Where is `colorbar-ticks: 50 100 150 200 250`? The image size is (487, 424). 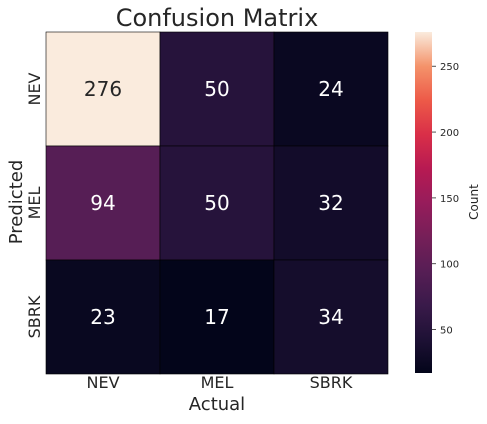 colorbar-ticks: 50 100 150 200 250 is located at coordinates (445, 199).